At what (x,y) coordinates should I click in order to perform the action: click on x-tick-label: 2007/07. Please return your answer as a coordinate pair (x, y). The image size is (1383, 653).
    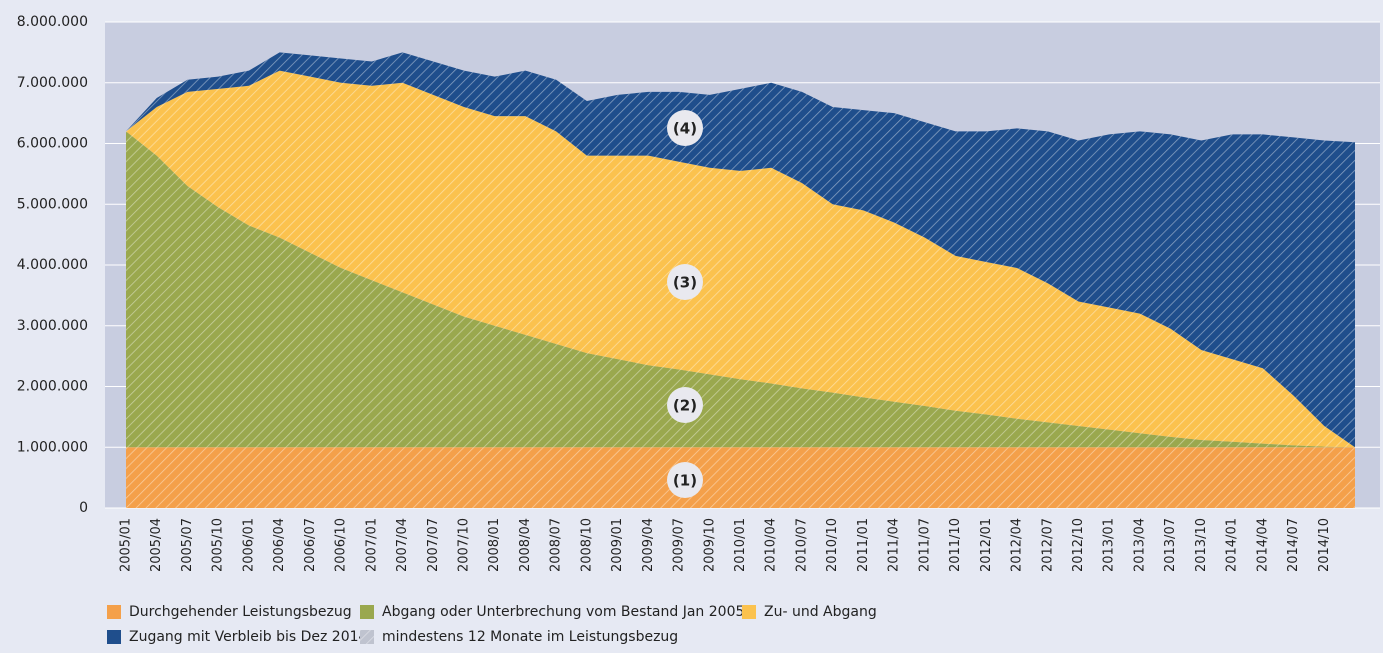
    Looking at the image, I should click on (433, 545).